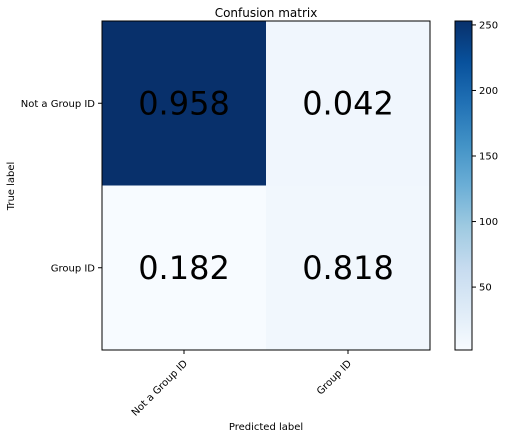  What do you see at coordinates (160, 388) in the screenshot?
I see `x-tick-label: Not a Group ID` at bounding box center [160, 388].